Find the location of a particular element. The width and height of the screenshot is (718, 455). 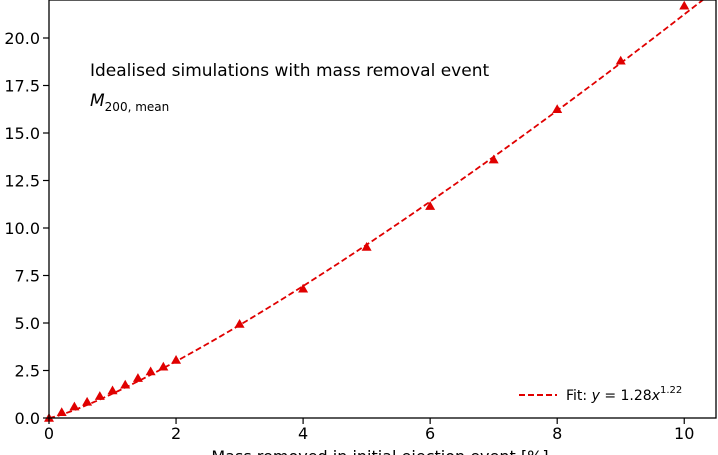

x-tick-label: 10 is located at coordinates (684, 433).